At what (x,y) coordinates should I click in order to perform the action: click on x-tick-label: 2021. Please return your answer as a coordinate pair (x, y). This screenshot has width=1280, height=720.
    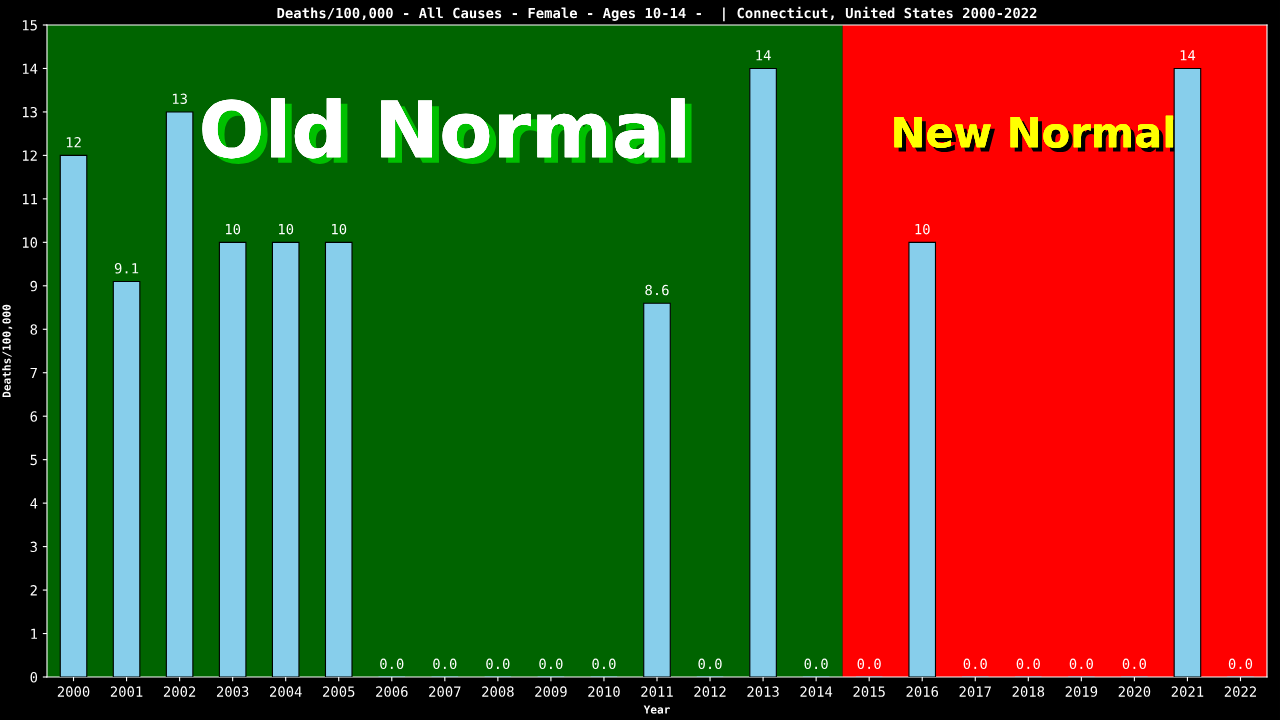
    Looking at the image, I should click on (1187, 691).